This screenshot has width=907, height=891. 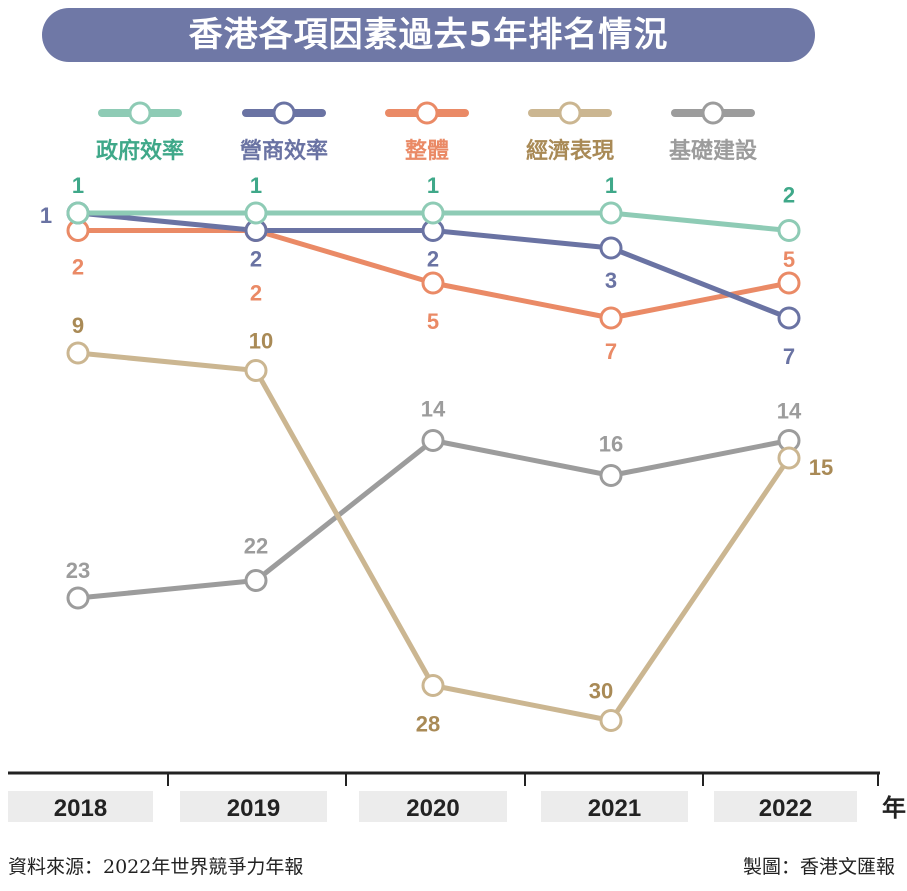 I want to click on x-tick-label: 2022, so click(x=785, y=808).